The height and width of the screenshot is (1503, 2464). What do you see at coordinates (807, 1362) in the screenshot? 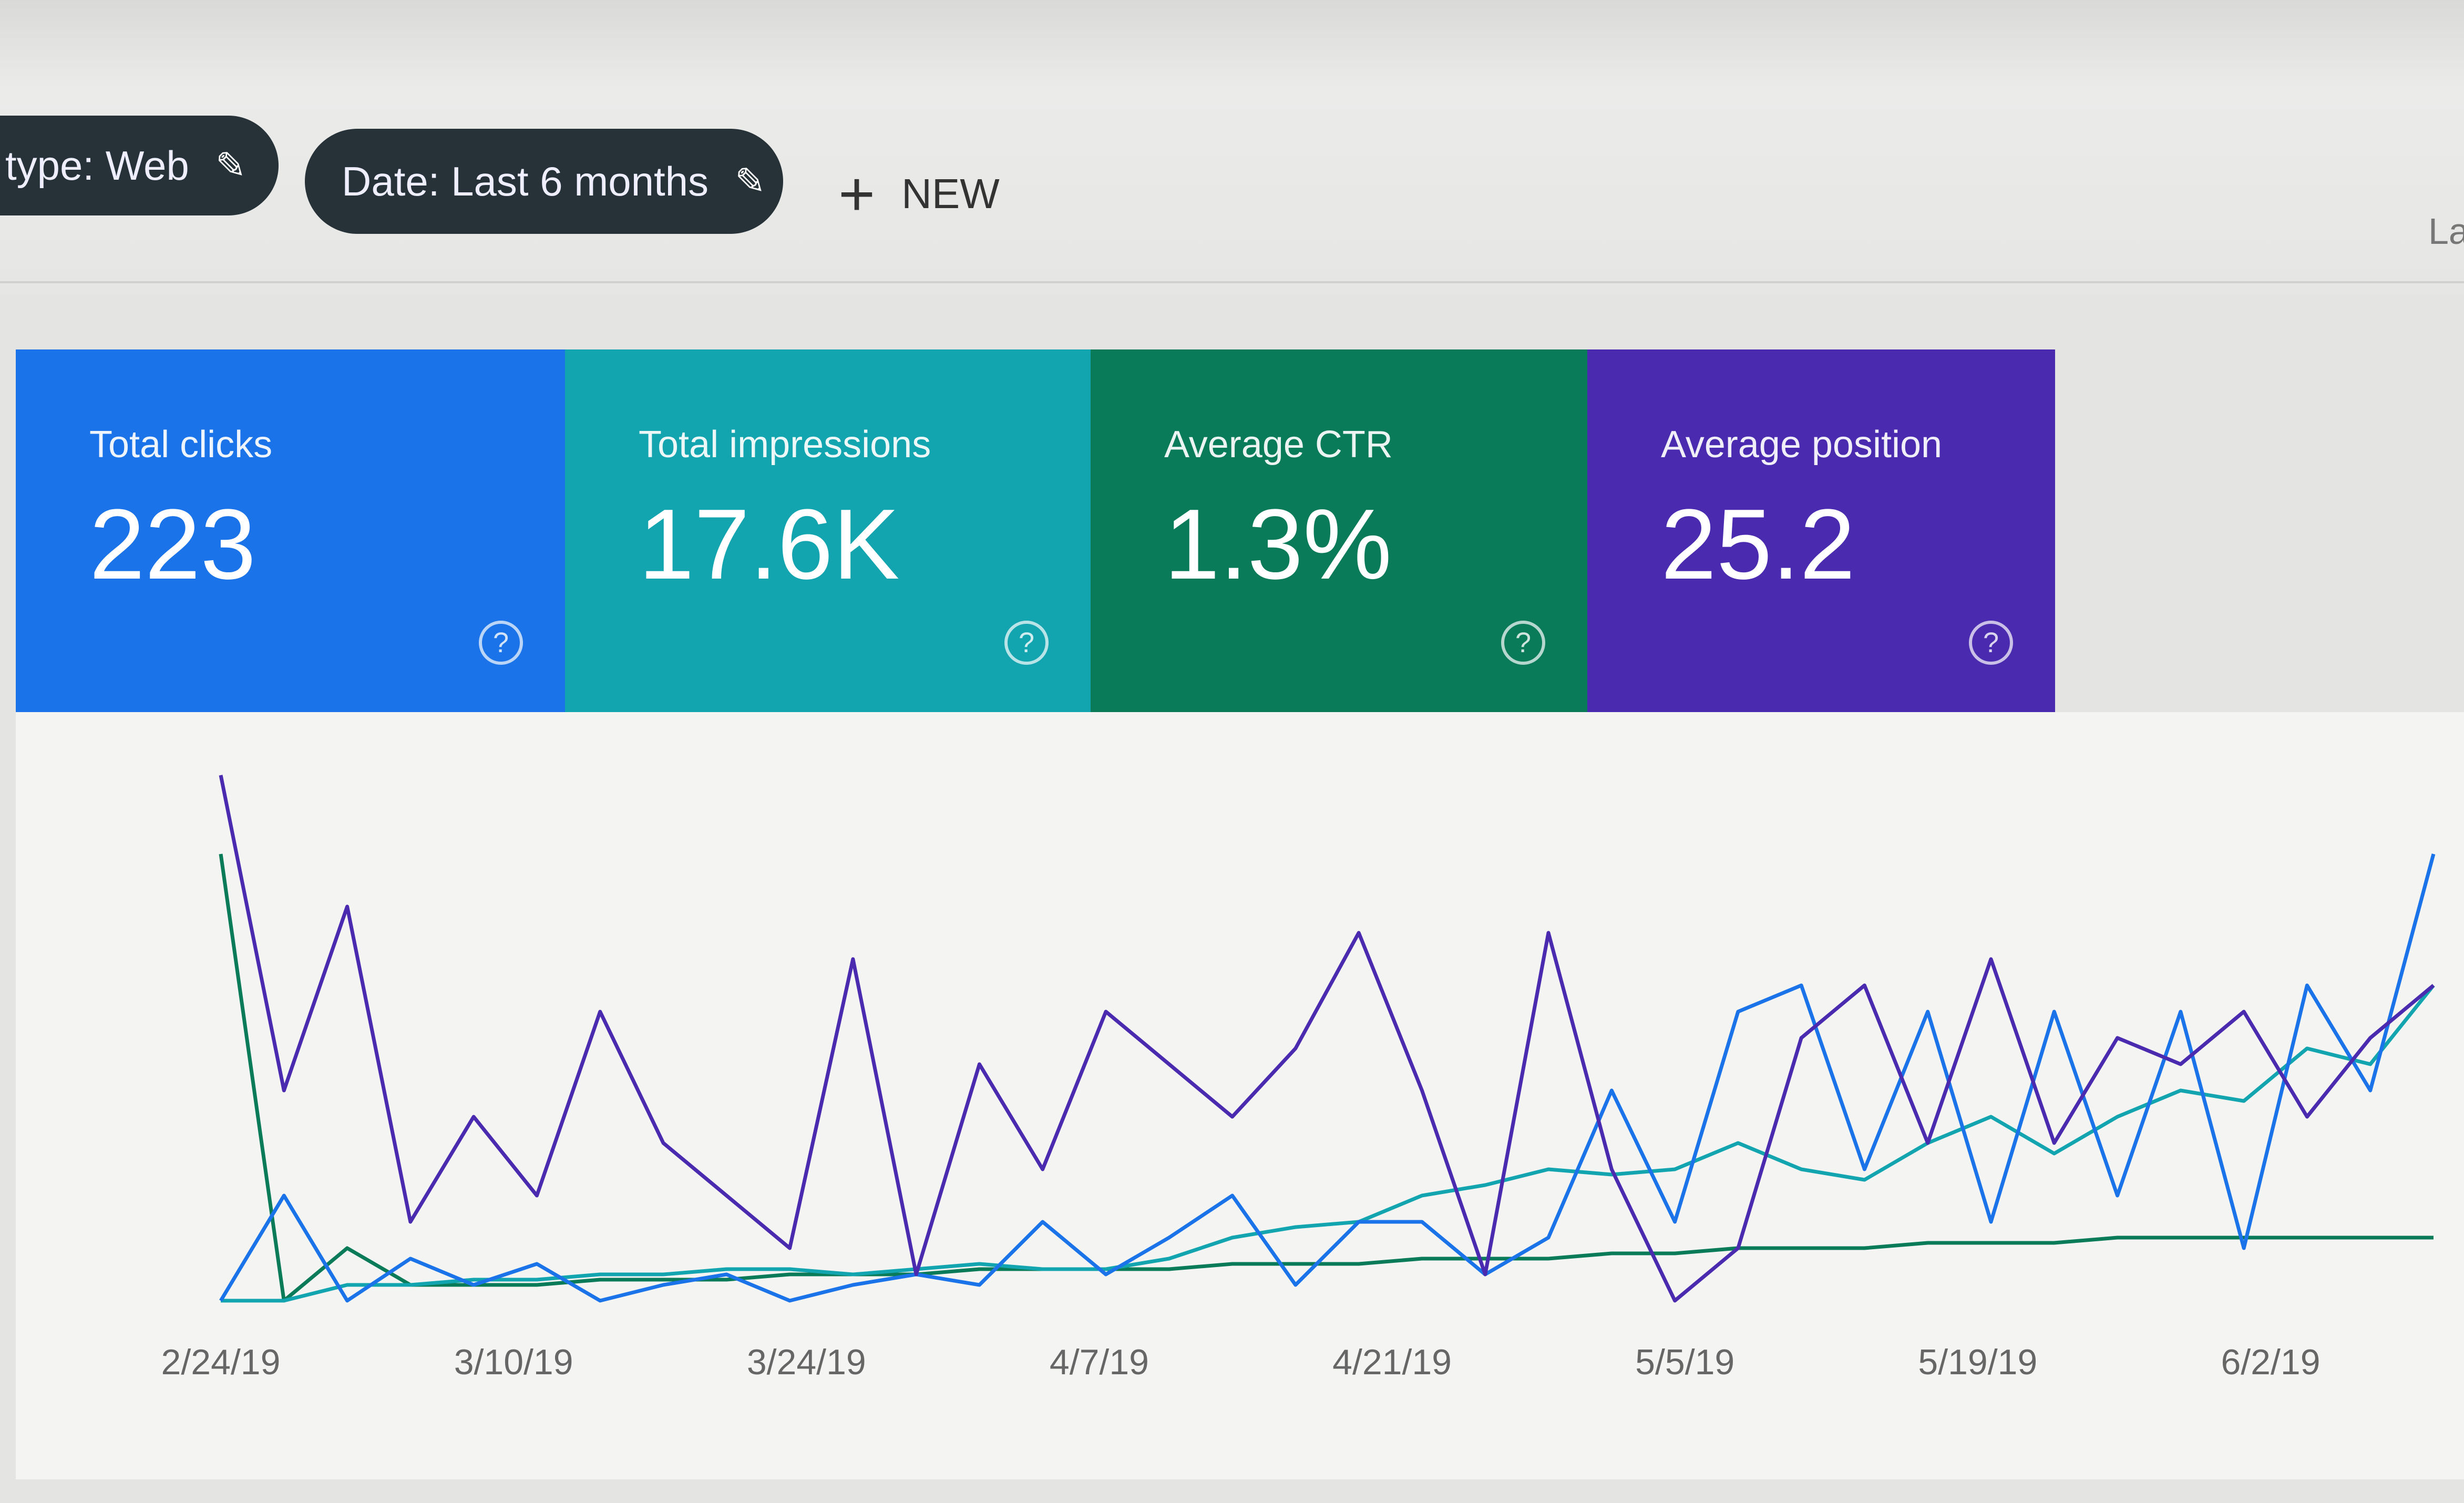
I see `x-tick-label: 3/24/19` at bounding box center [807, 1362].